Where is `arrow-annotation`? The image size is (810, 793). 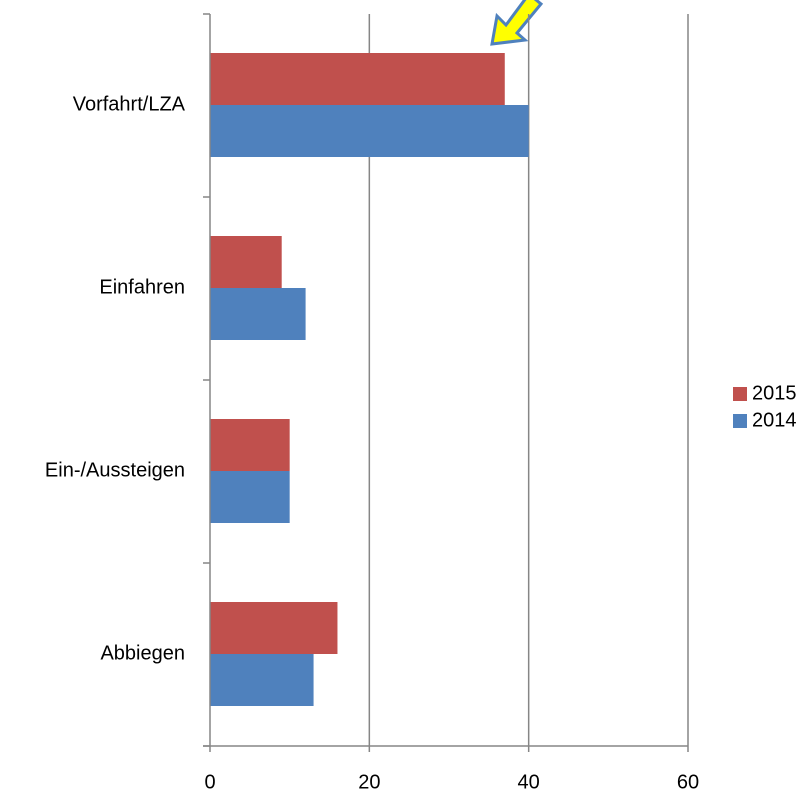
arrow-annotation is located at coordinates (517, 23).